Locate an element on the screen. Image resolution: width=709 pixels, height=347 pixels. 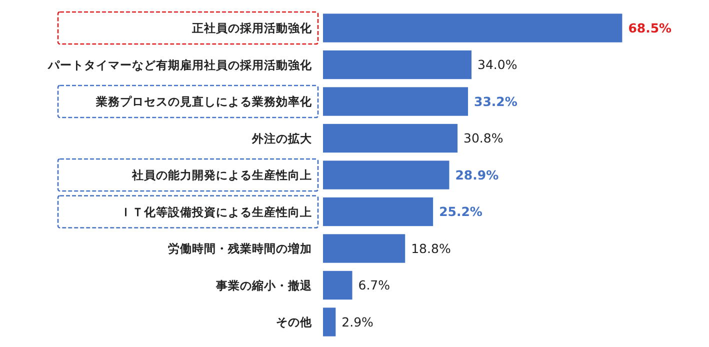
y-tick-label: ＩＴ化等設備投資による生産性向上 is located at coordinates (216, 211).